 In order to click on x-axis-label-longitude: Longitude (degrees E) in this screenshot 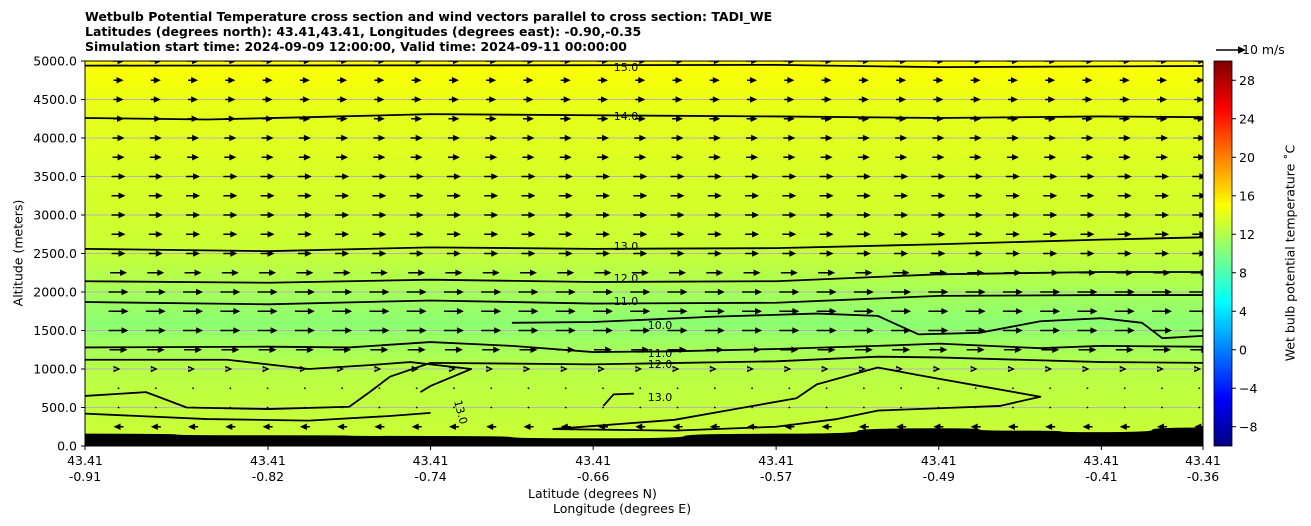, I will do `click(622, 508)`.